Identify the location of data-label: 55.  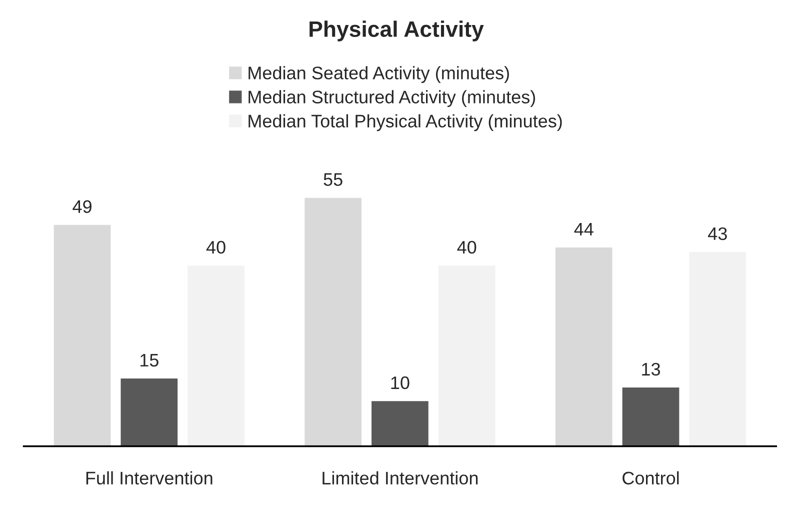
(333, 179).